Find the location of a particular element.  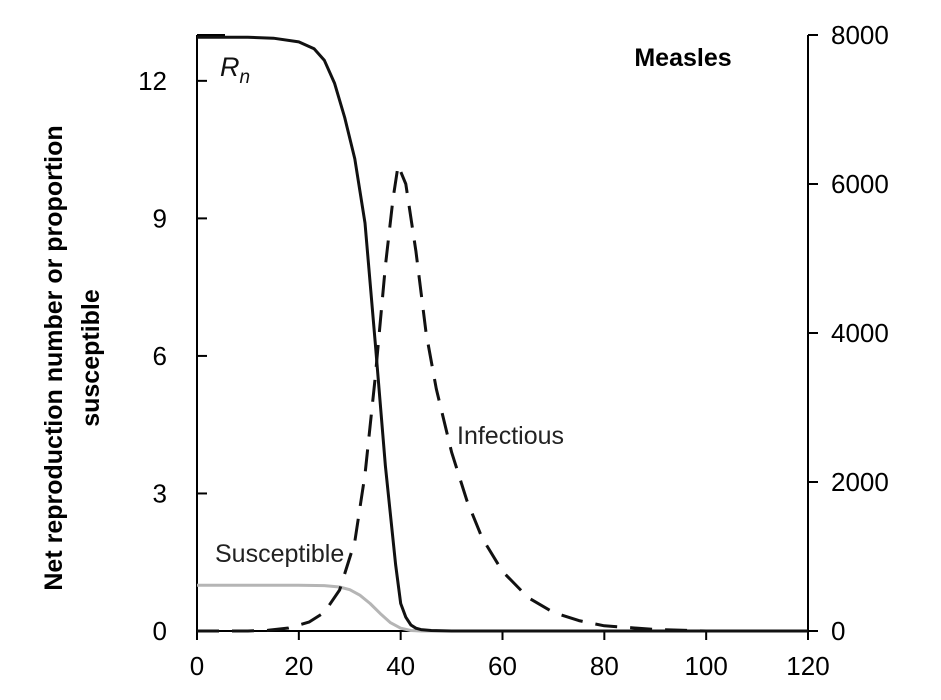

x-tick-label: 120 is located at coordinates (807, 666).